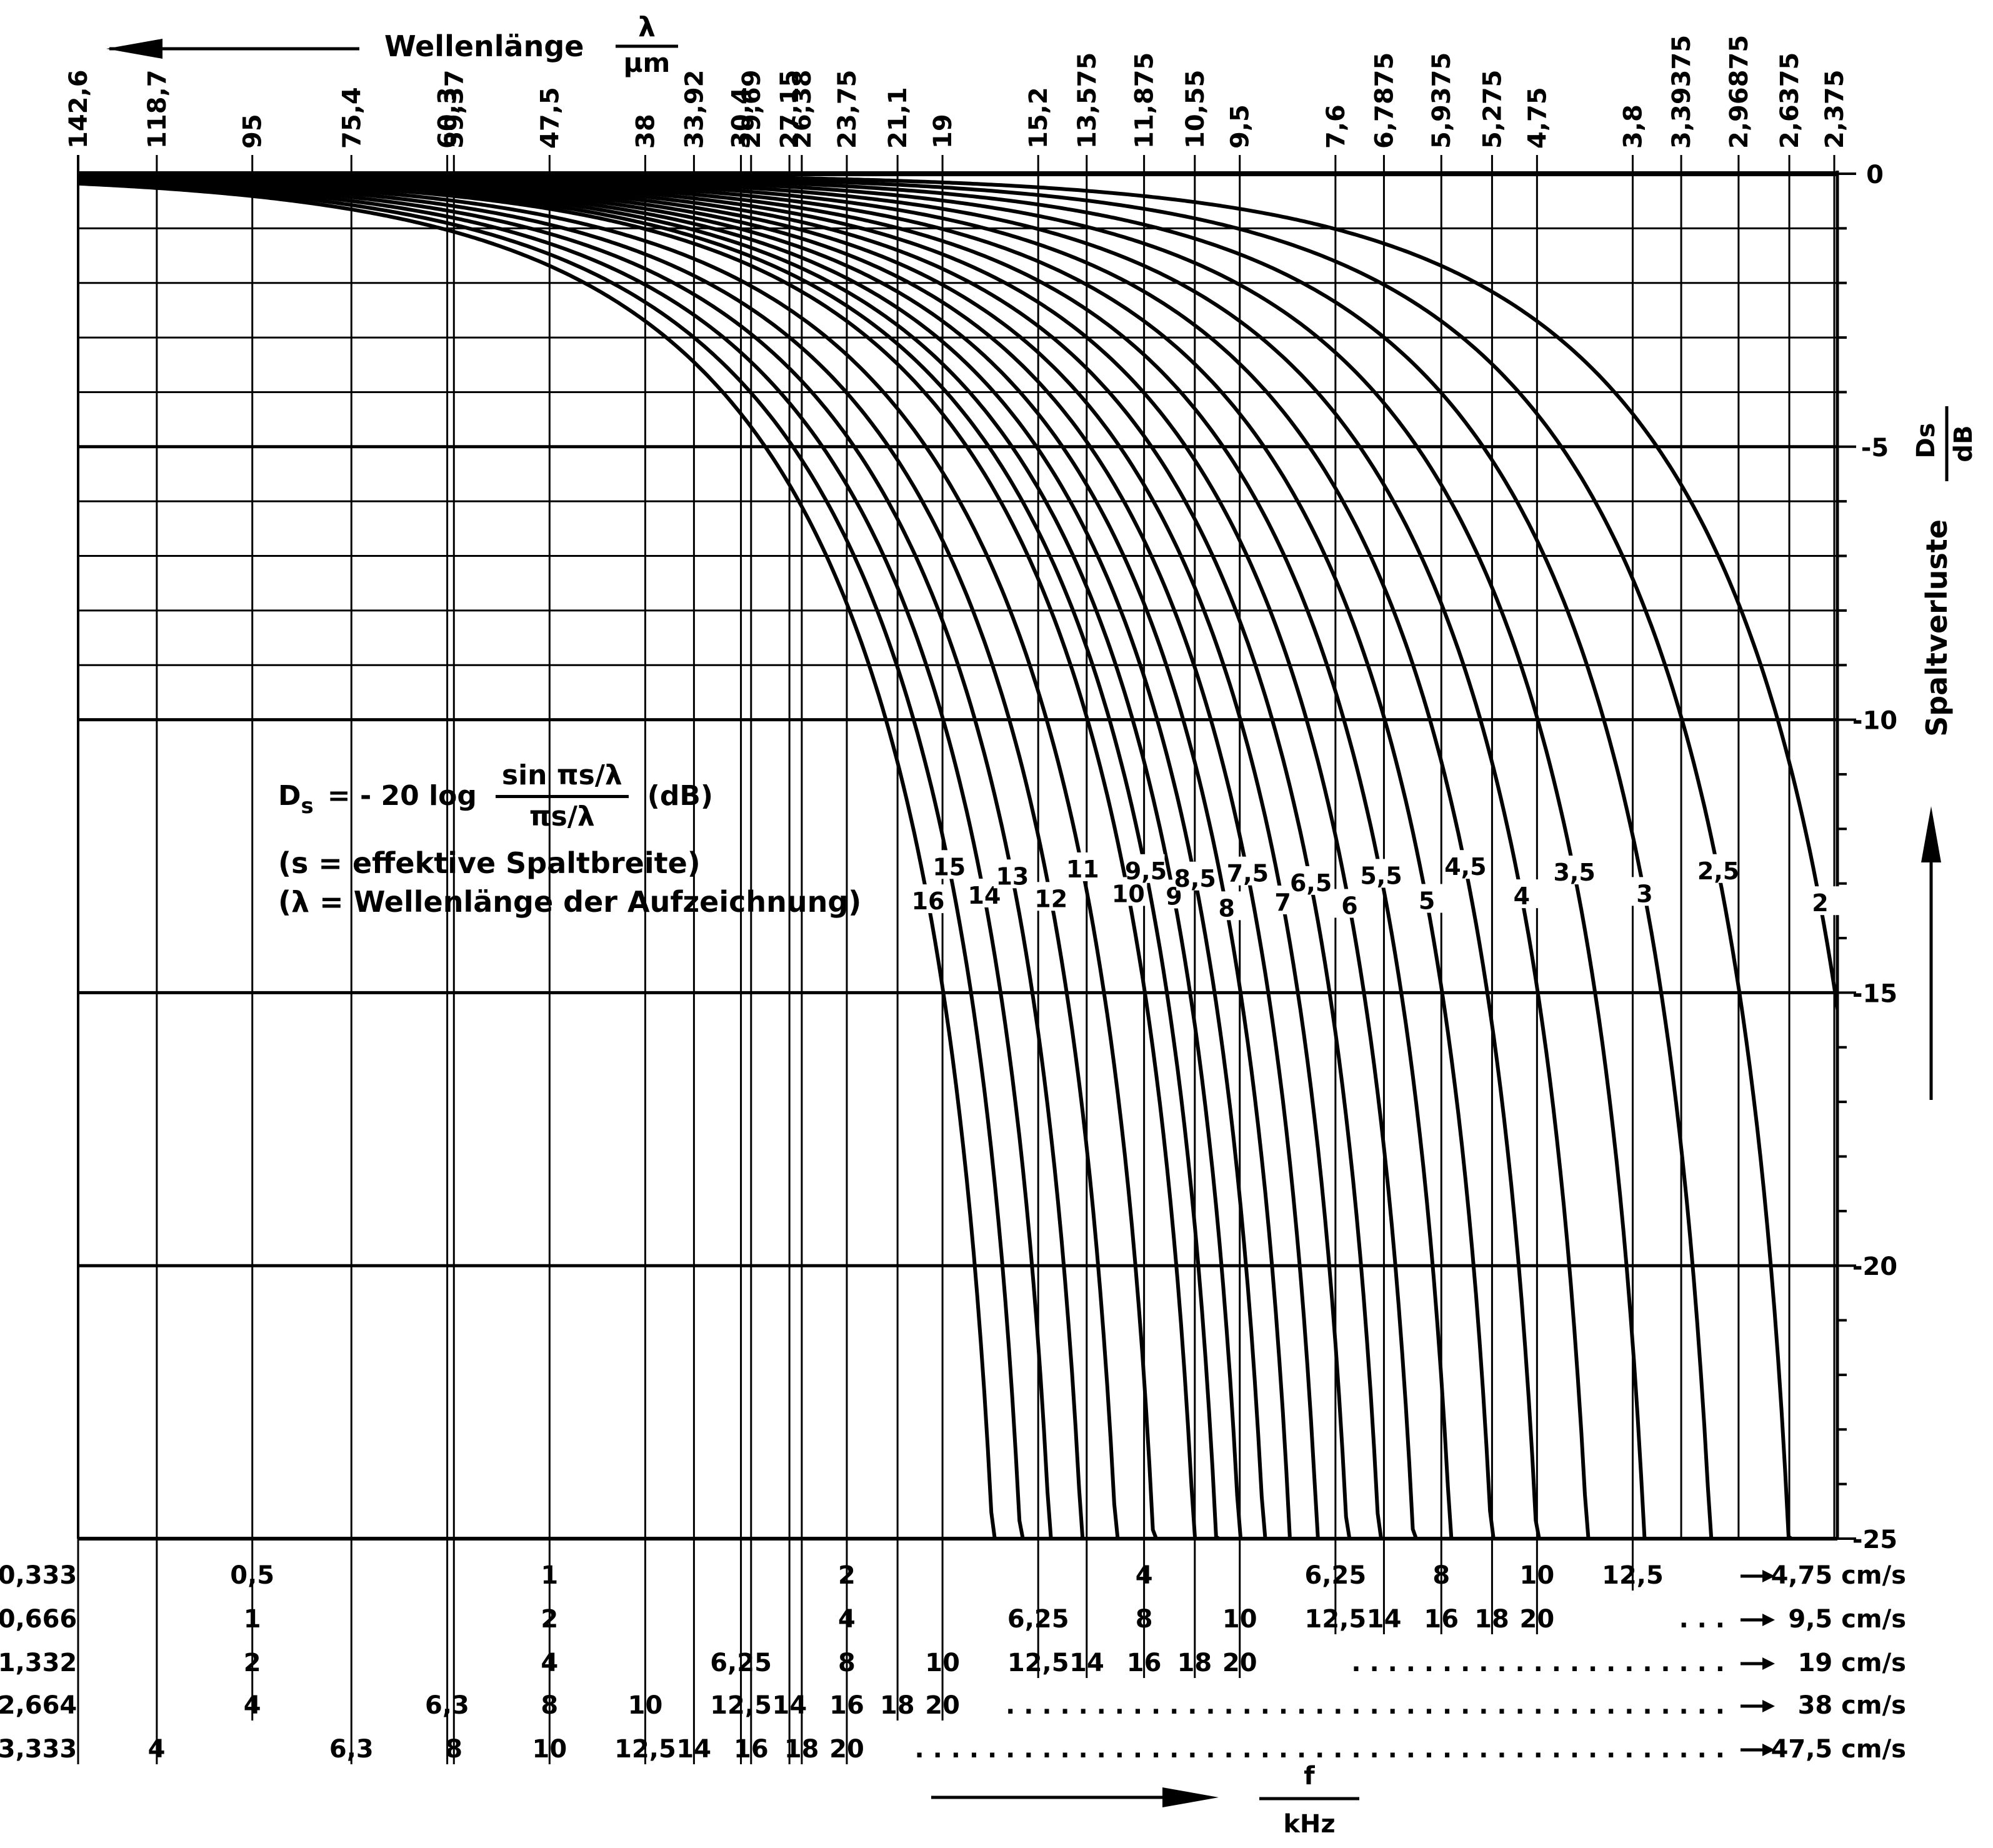 This screenshot has height=1848, width=1993. Describe the element at coordinates (1537, 118) in the screenshot. I see `top-tick-label: 4,75` at that location.